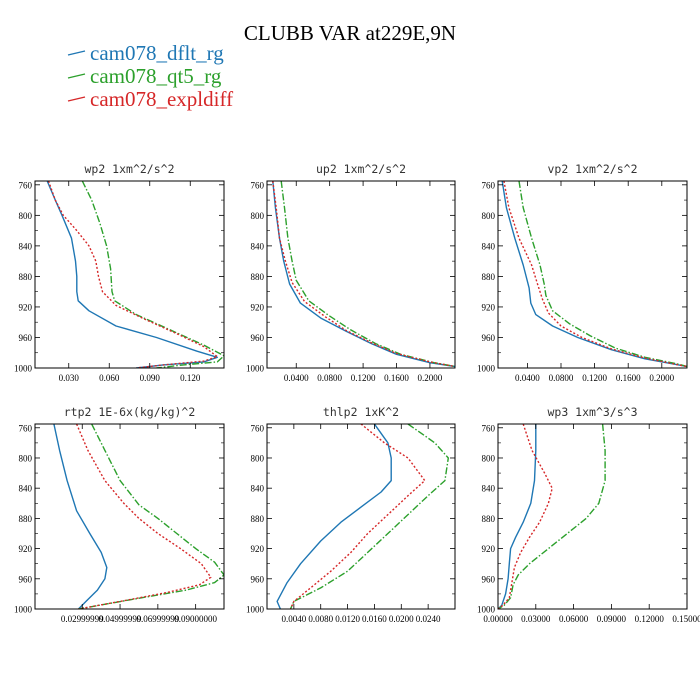 This screenshot has height=700, width=700. Describe the element at coordinates (361, 169) in the screenshot. I see `panel-title: up2 1xm^2/s^2` at that location.